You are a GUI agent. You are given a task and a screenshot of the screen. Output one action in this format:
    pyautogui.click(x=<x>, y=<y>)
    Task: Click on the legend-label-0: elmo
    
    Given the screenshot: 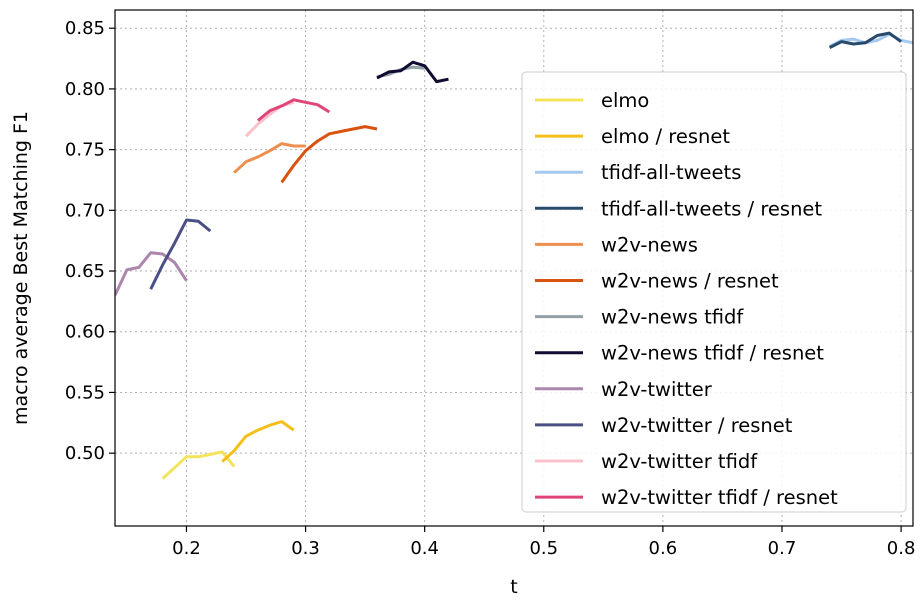 What is the action you would take?
    pyautogui.click(x=625, y=100)
    